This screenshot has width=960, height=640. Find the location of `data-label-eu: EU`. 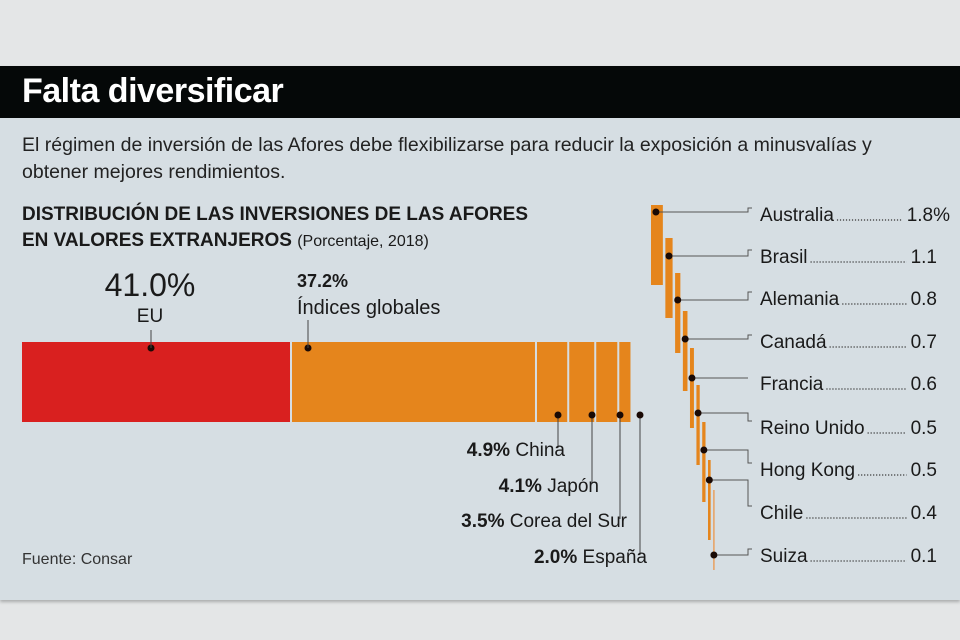

data-label-eu: EU is located at coordinates (150, 316).